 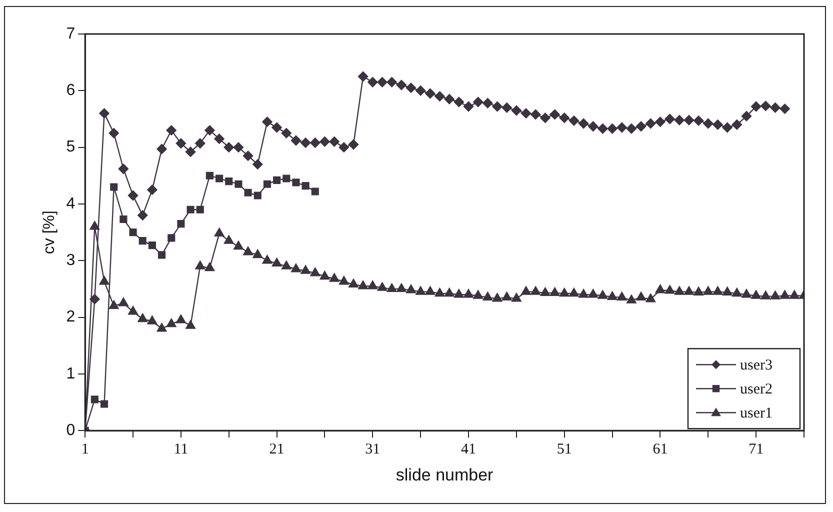 I want to click on y-tick-label: 1, so click(x=71, y=373).